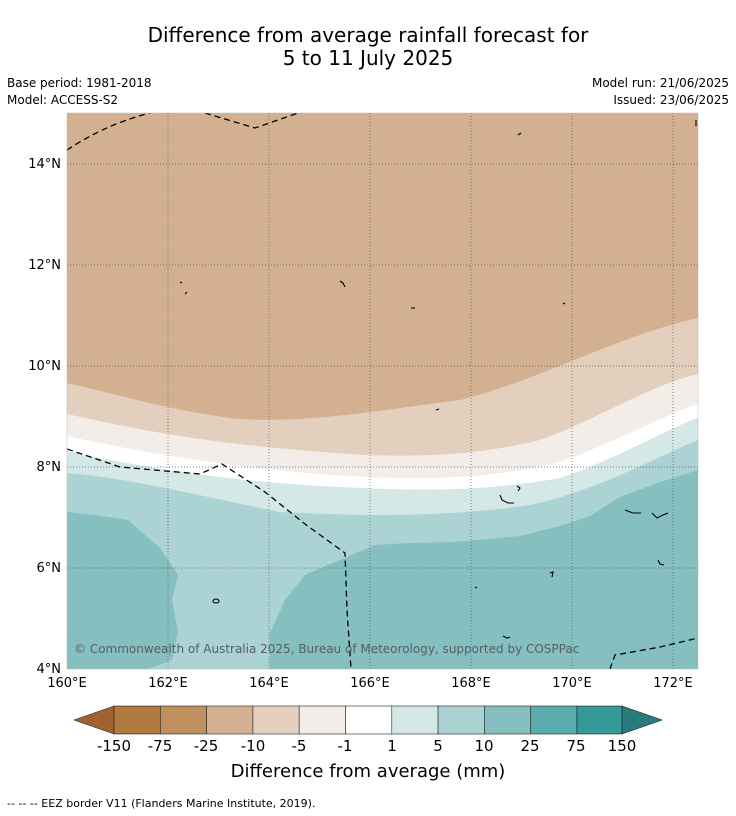 The height and width of the screenshot is (816, 736). Describe the element at coordinates (345, 746) in the screenshot. I see `colorbar-tick: -1` at that location.